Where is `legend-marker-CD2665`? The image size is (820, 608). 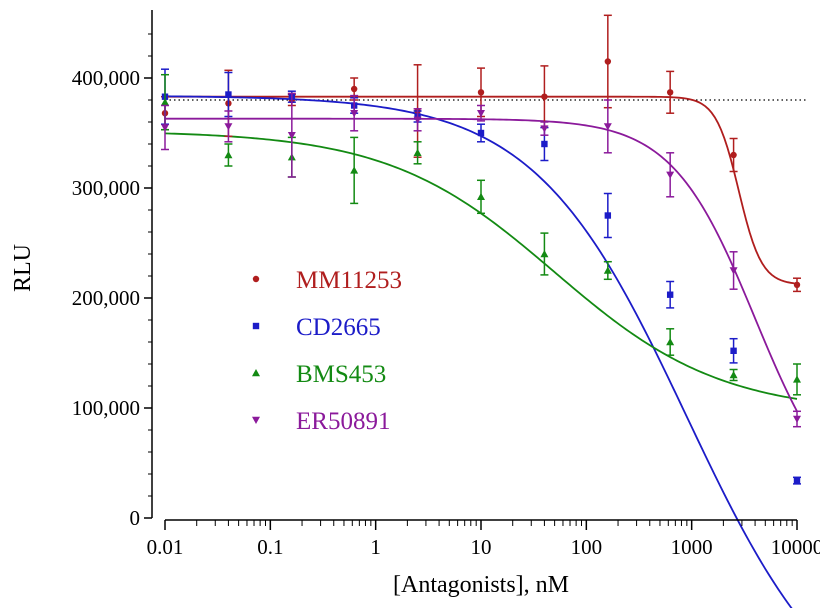 legend-marker-CD2665 is located at coordinates (256, 326).